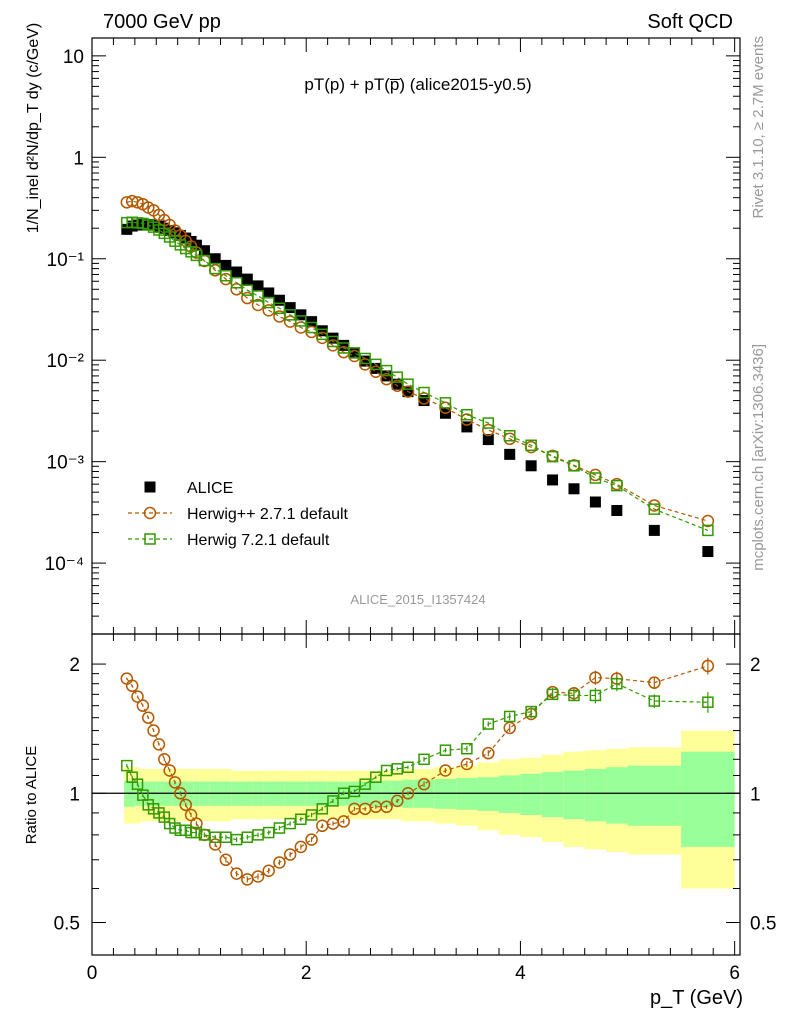 The image size is (786, 1024). What do you see at coordinates (66, 260) in the screenshot?
I see `y-tick-label: 10⁻¹` at bounding box center [66, 260].